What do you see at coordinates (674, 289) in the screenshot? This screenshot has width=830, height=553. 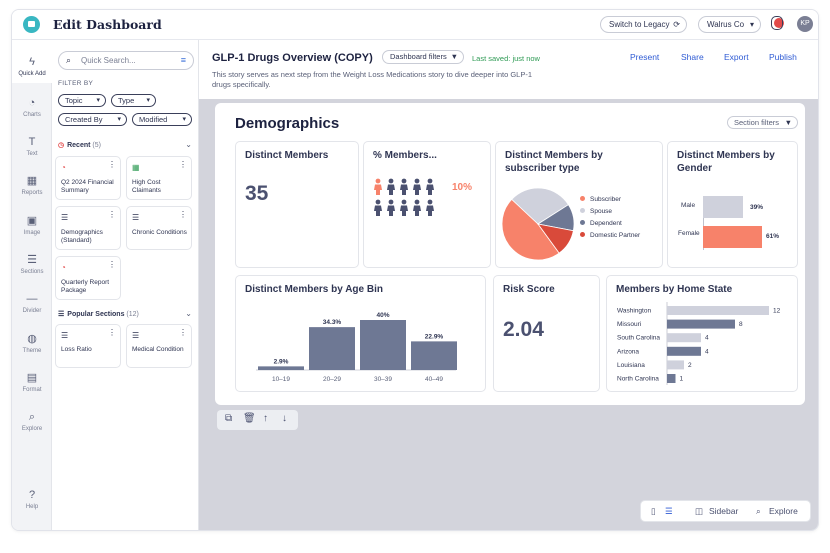 I see `tile-title: Members by Home State` at bounding box center [674, 289].